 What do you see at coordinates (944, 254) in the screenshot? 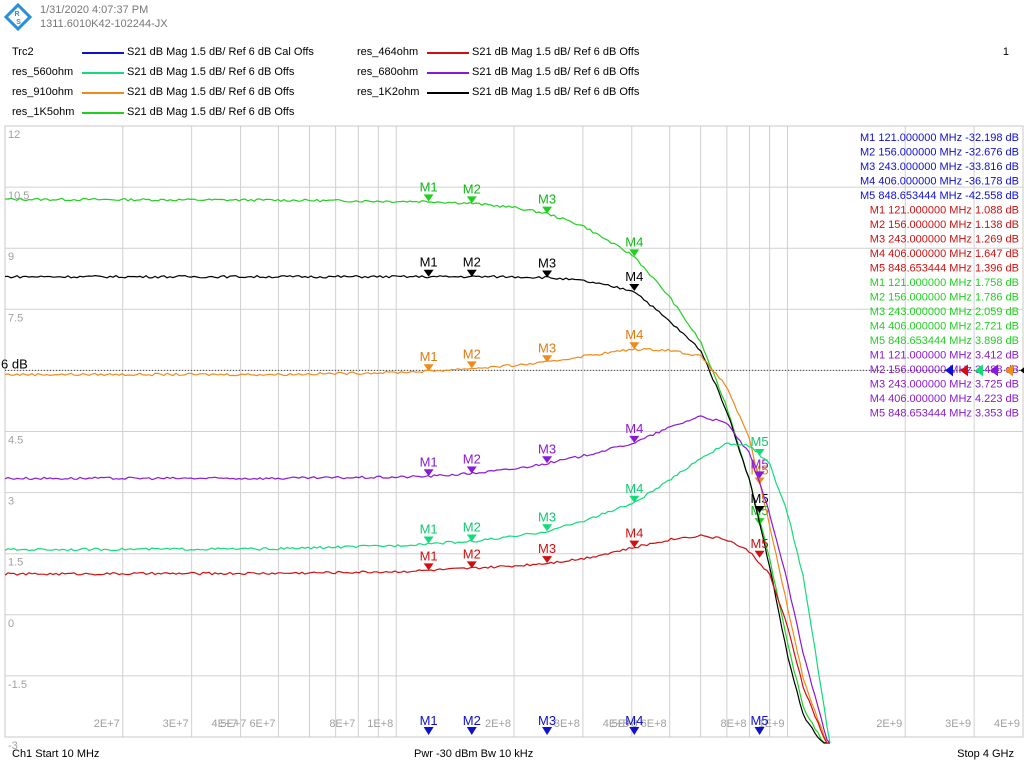
I see `marker-readout-row: M4 406.000000 MHz 1.647 dB` at bounding box center [944, 254].